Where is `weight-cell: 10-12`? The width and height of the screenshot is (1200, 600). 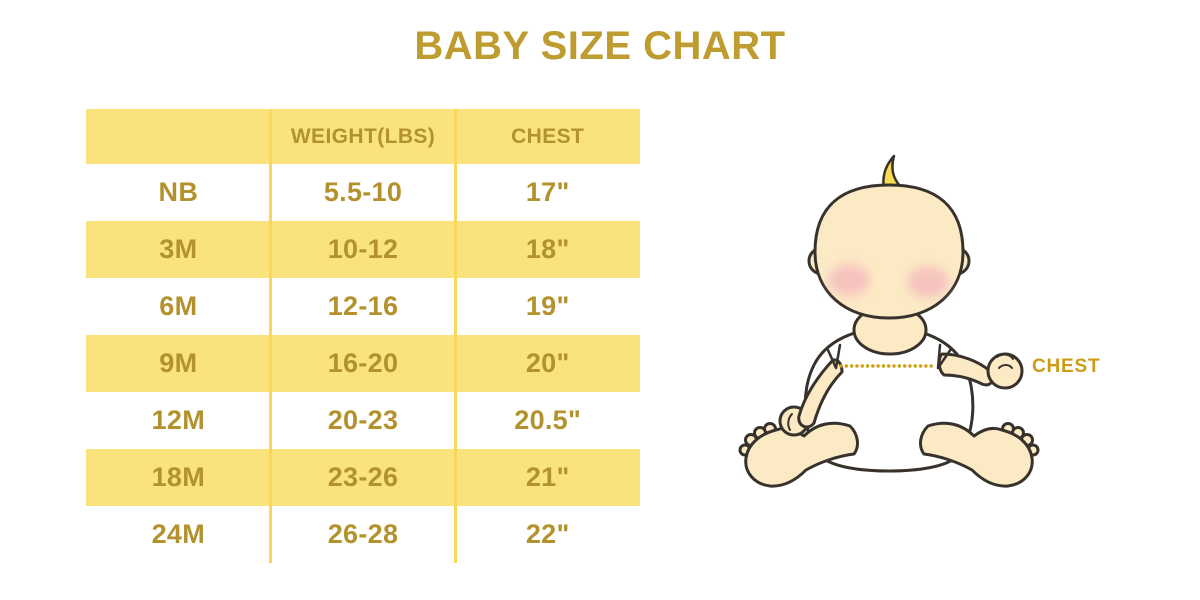
weight-cell: 10-12 is located at coordinates (363, 249).